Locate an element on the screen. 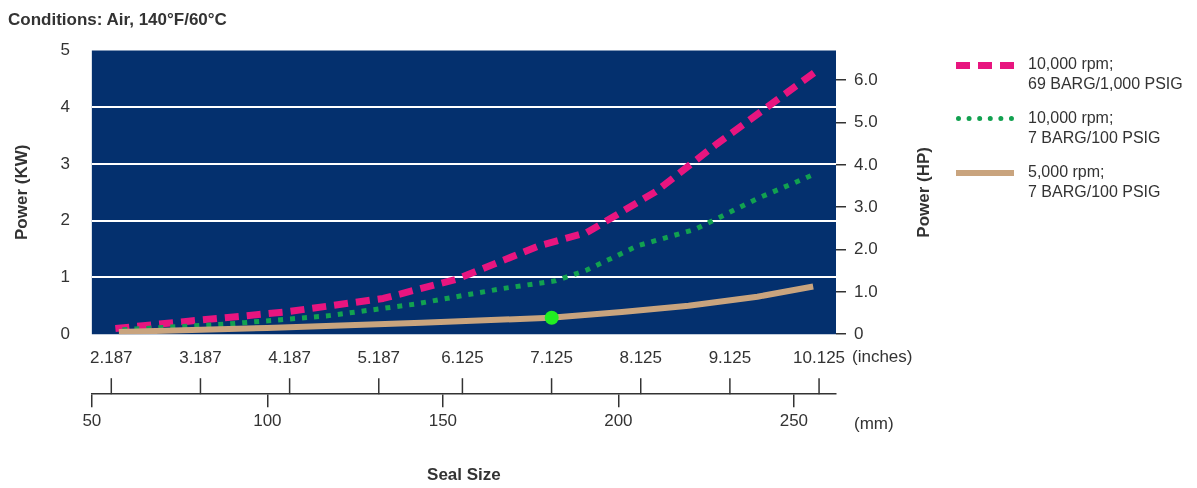 The width and height of the screenshot is (1197, 488). x-tick-label: 250 is located at coordinates (794, 421).